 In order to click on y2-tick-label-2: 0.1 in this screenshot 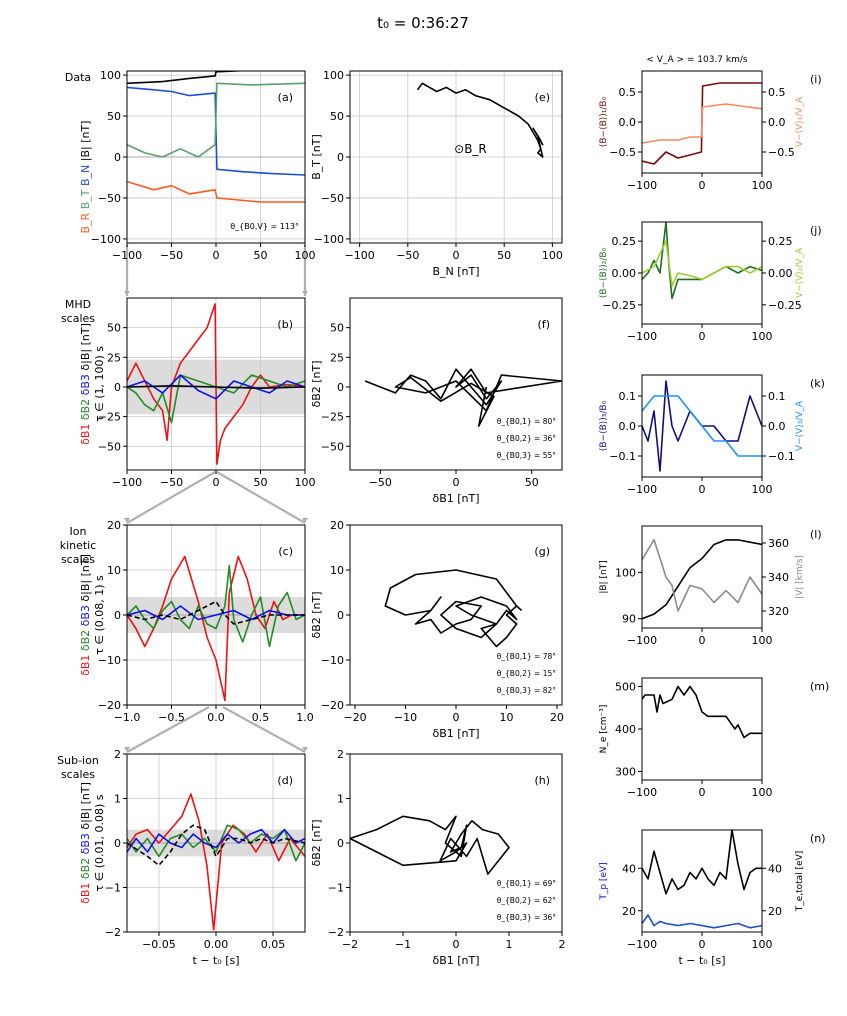, I will do `click(777, 396)`.